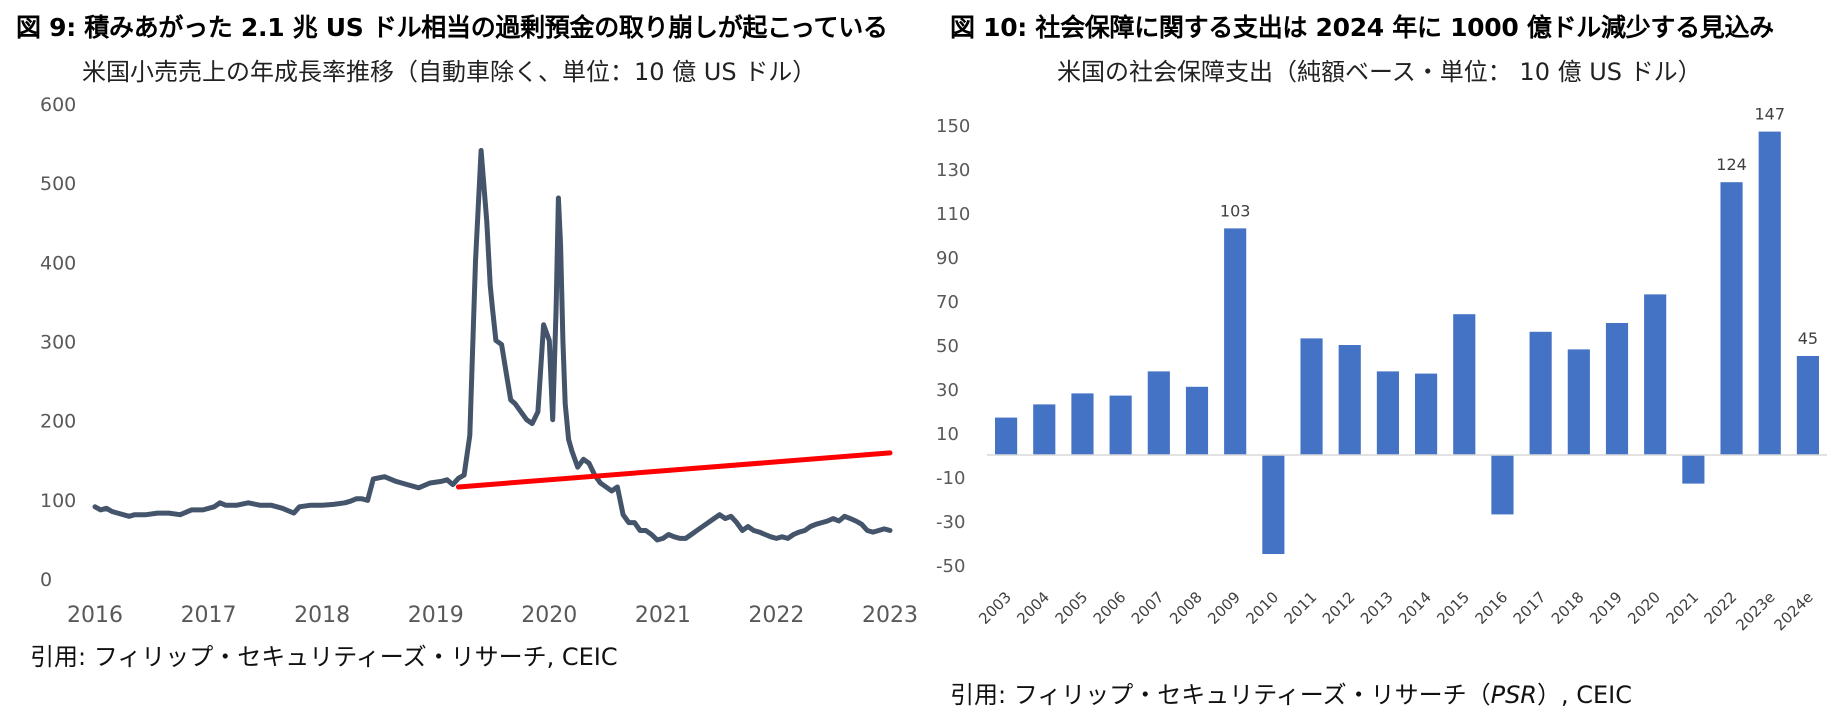  I want to click on y-tick-label: 70, so click(947, 302).